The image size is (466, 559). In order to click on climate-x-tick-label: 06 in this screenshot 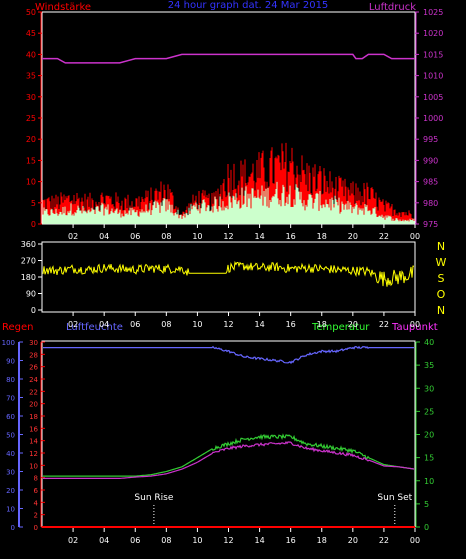, I will do `click(135, 540)`.